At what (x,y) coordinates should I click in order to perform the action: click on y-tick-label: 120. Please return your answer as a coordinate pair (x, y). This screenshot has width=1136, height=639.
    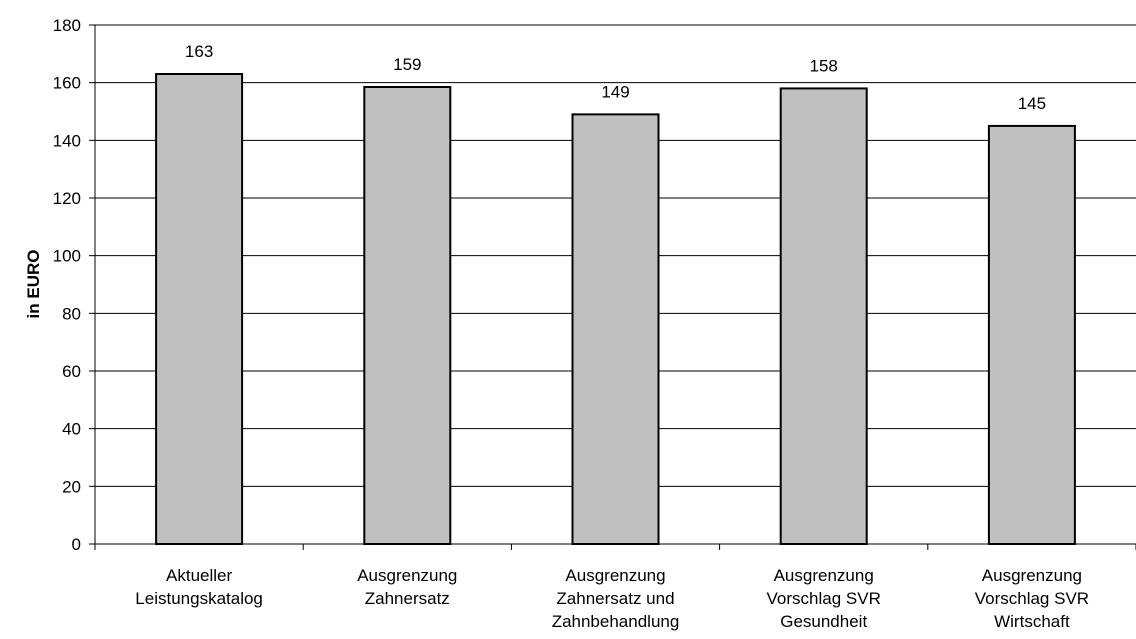
    Looking at the image, I should click on (67, 198).